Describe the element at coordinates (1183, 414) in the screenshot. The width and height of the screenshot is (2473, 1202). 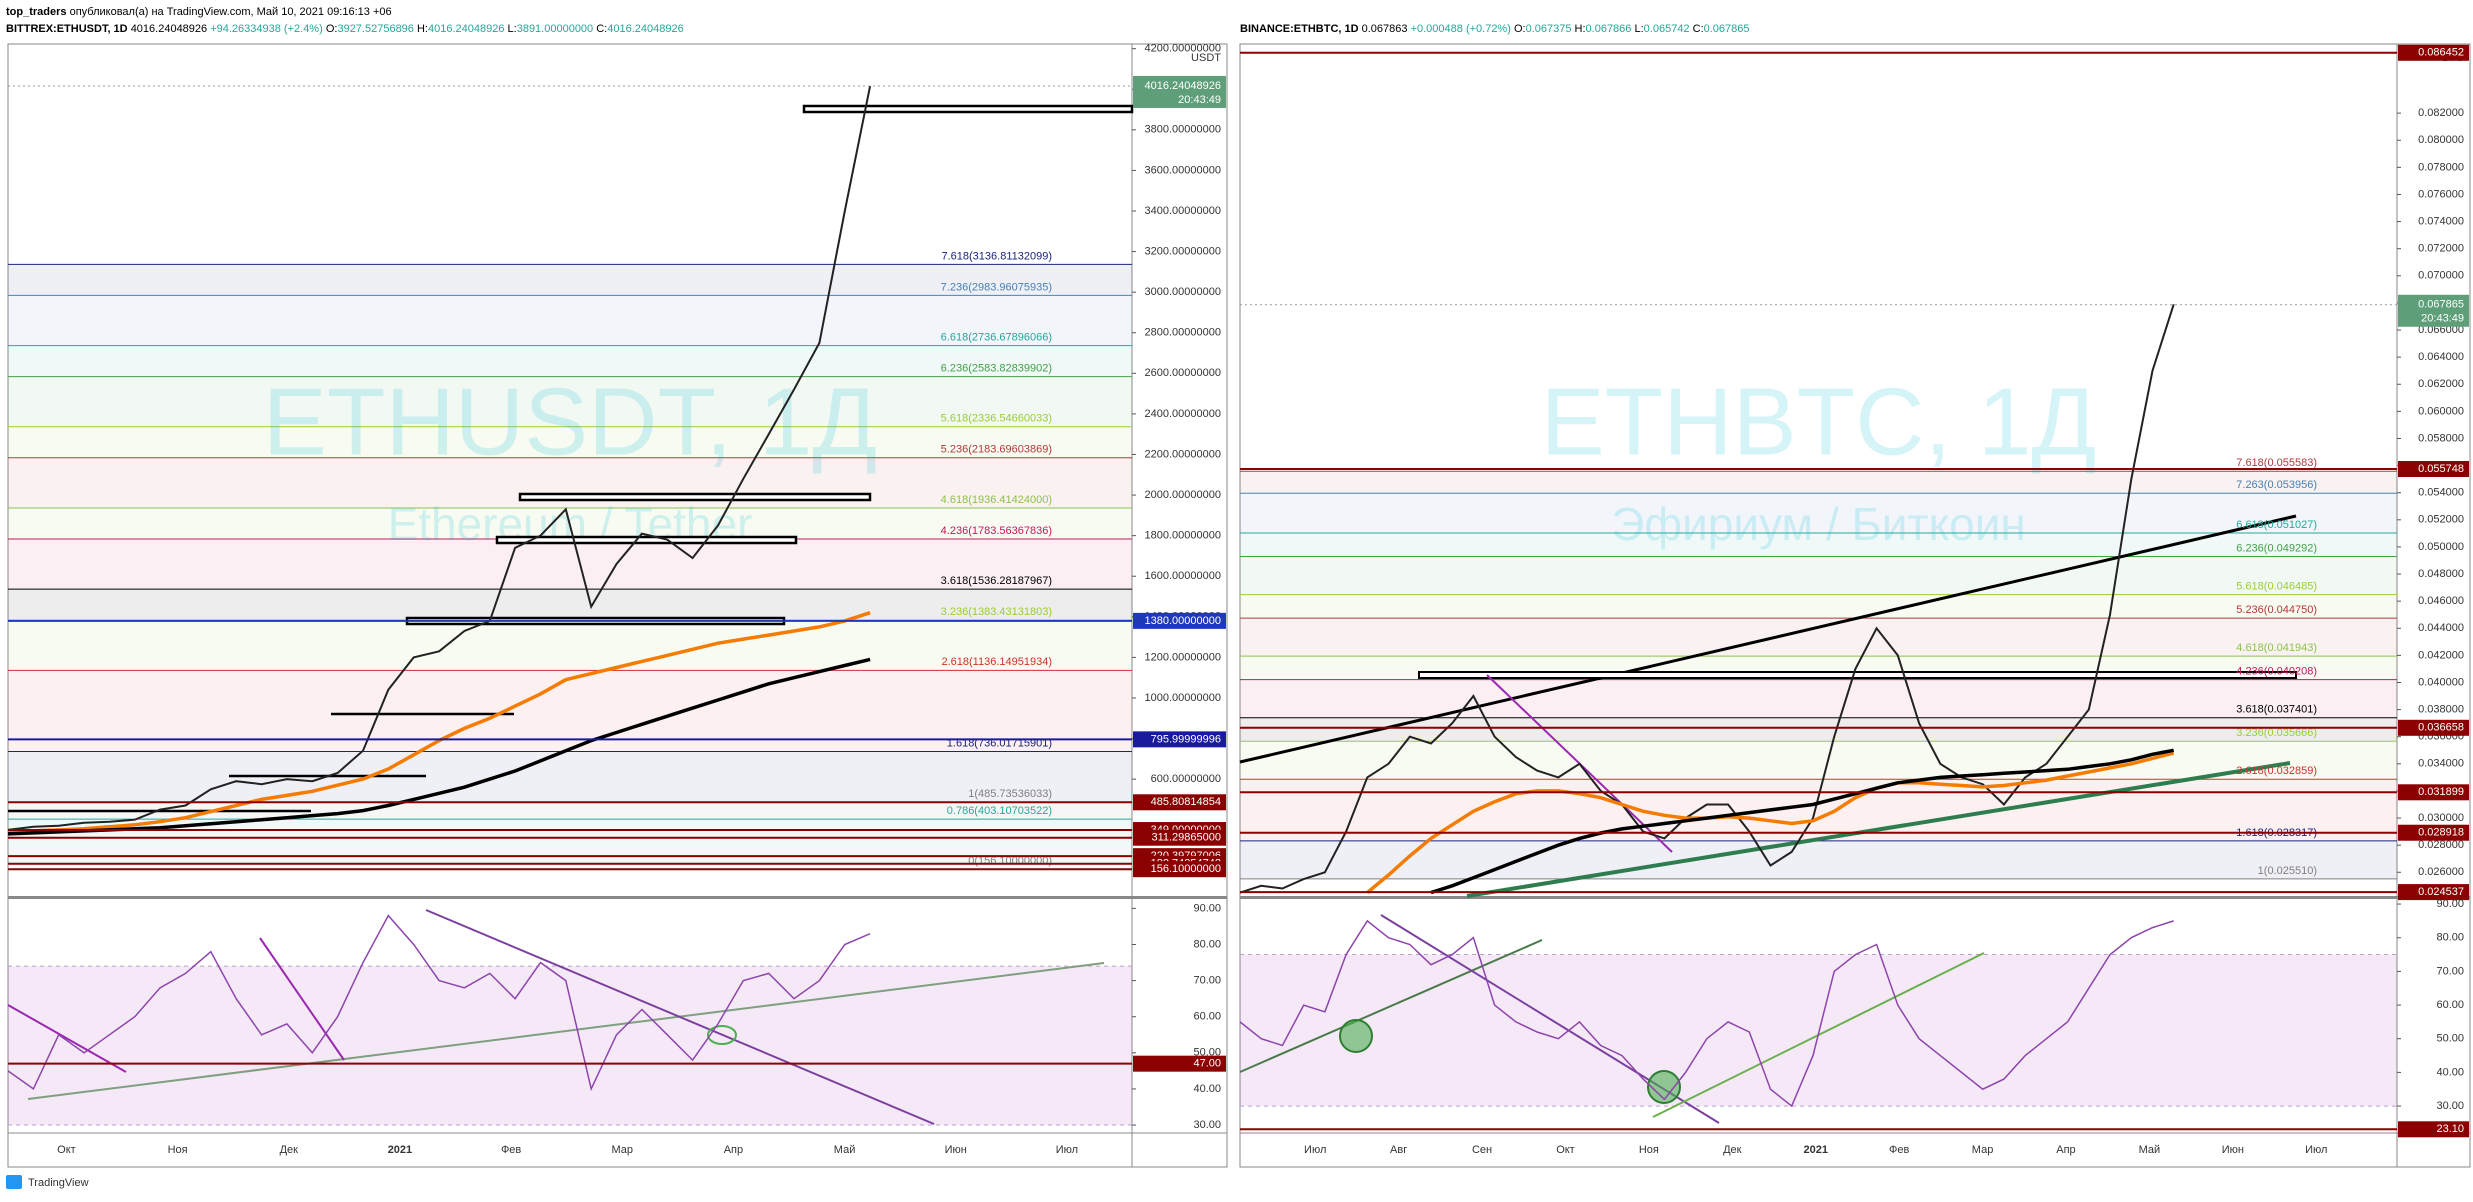
I see `y-tick-label: 2400.00000000` at that location.